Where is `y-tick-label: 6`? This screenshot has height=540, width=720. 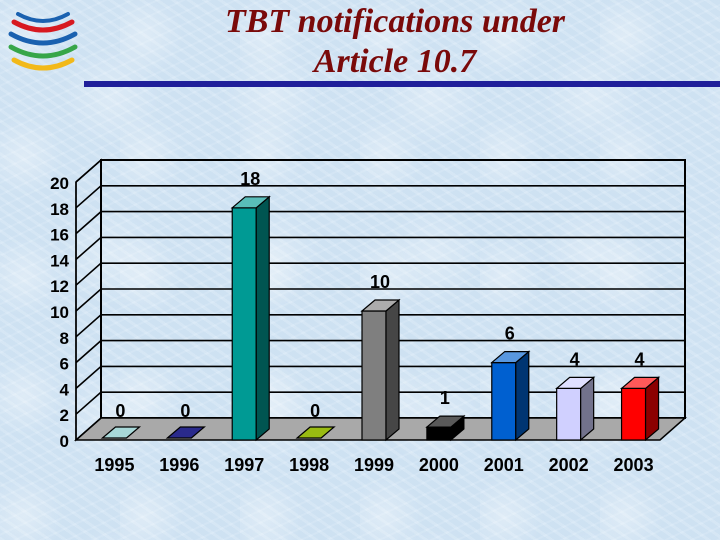 y-tick-label: 6 is located at coordinates (64, 364).